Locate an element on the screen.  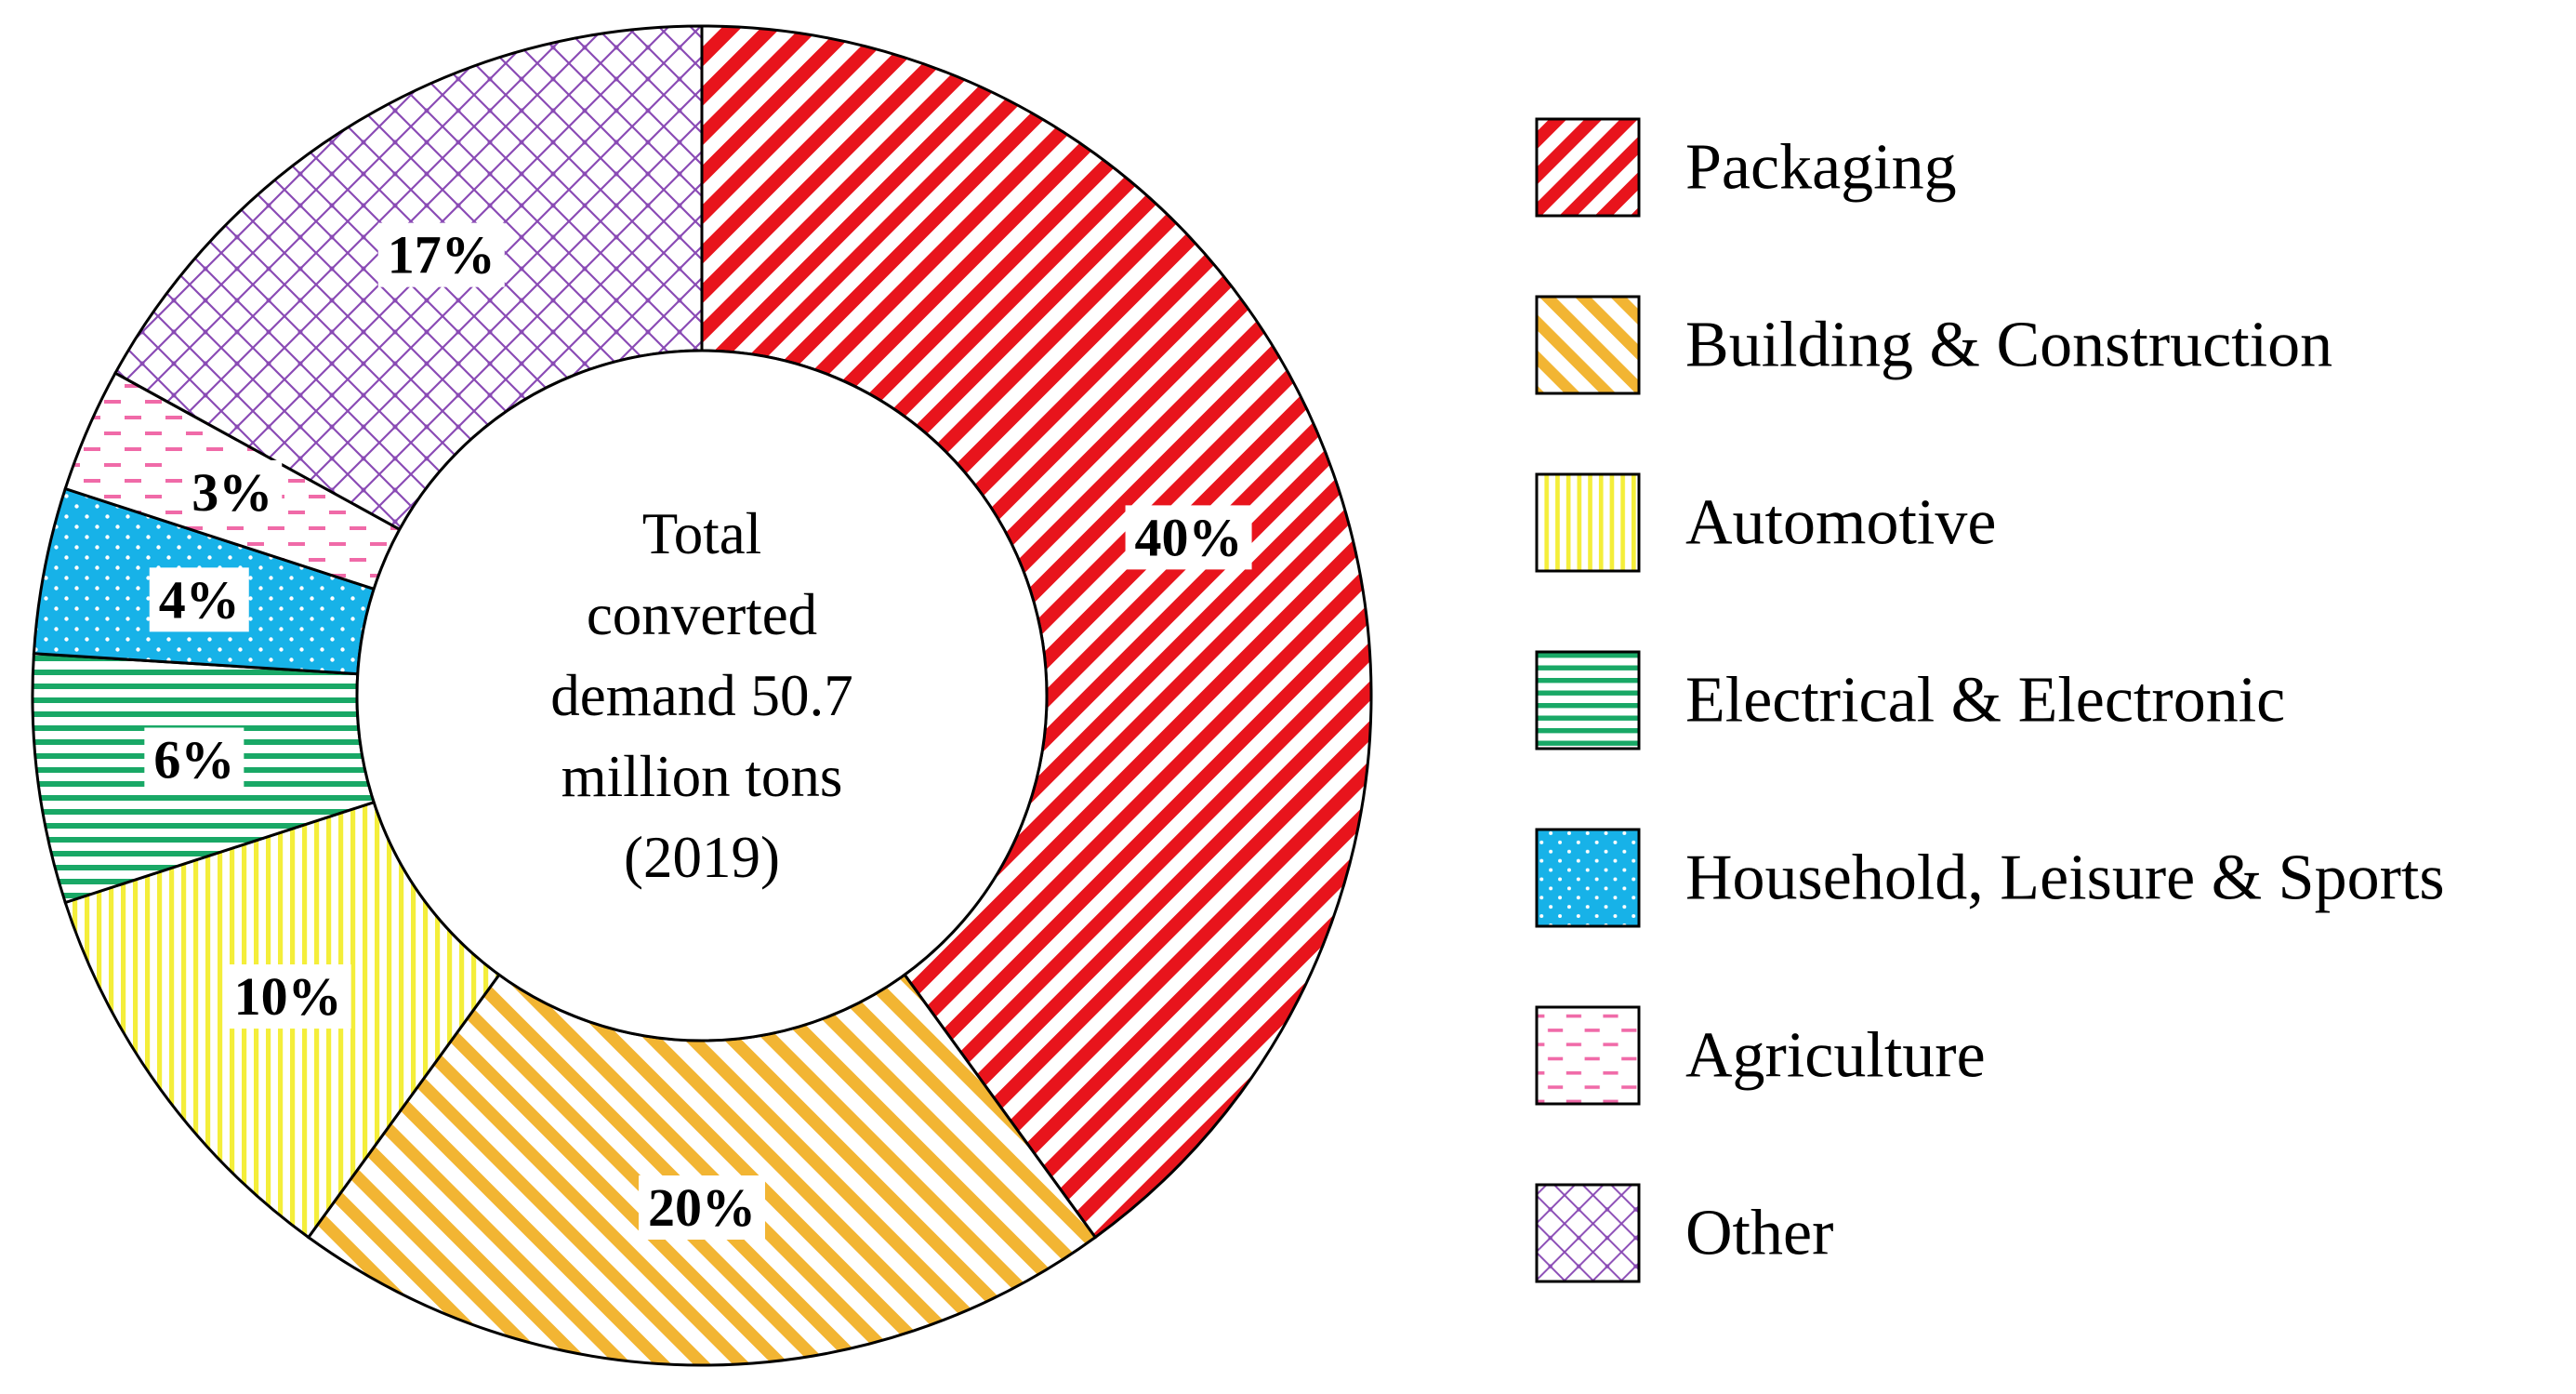
slice-label-bg-packaging is located at coordinates (1188, 537).